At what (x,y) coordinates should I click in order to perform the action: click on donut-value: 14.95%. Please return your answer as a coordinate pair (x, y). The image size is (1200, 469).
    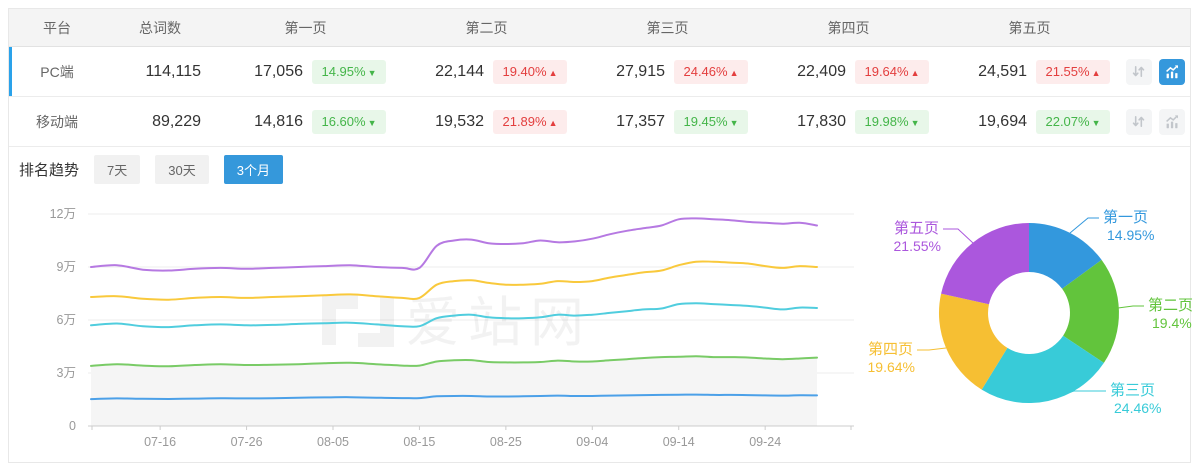
    Looking at the image, I should click on (1130, 235).